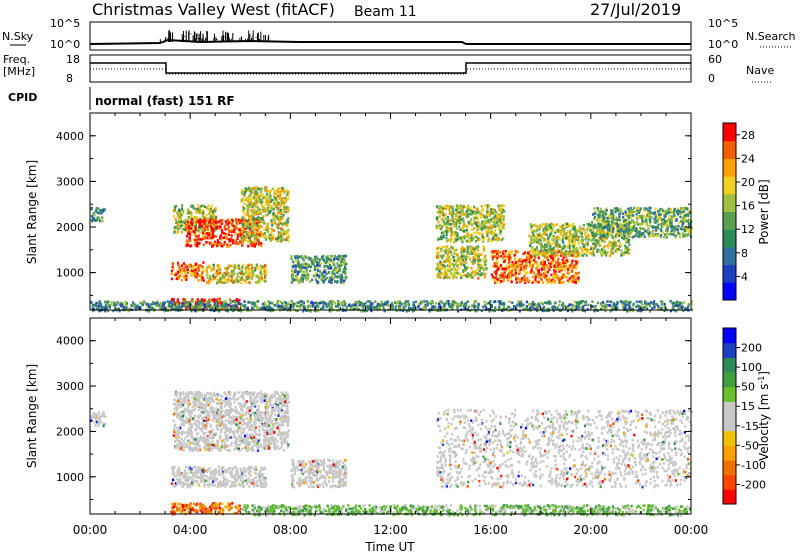  What do you see at coordinates (390, 71) in the screenshot?
I see `nave-line` at bounding box center [390, 71].